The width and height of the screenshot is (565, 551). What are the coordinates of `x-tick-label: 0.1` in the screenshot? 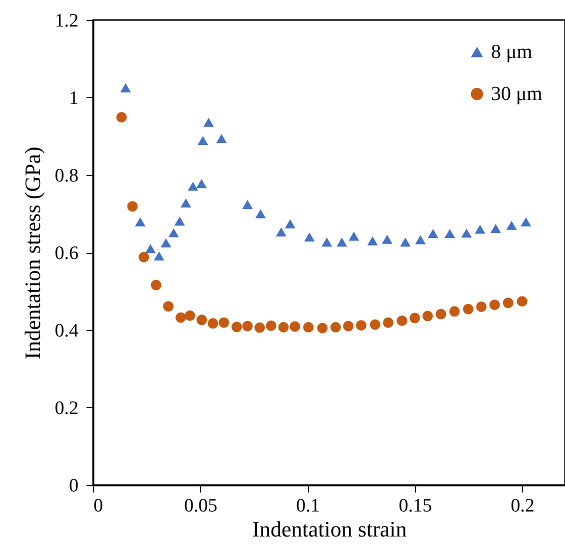 It's located at (308, 506).